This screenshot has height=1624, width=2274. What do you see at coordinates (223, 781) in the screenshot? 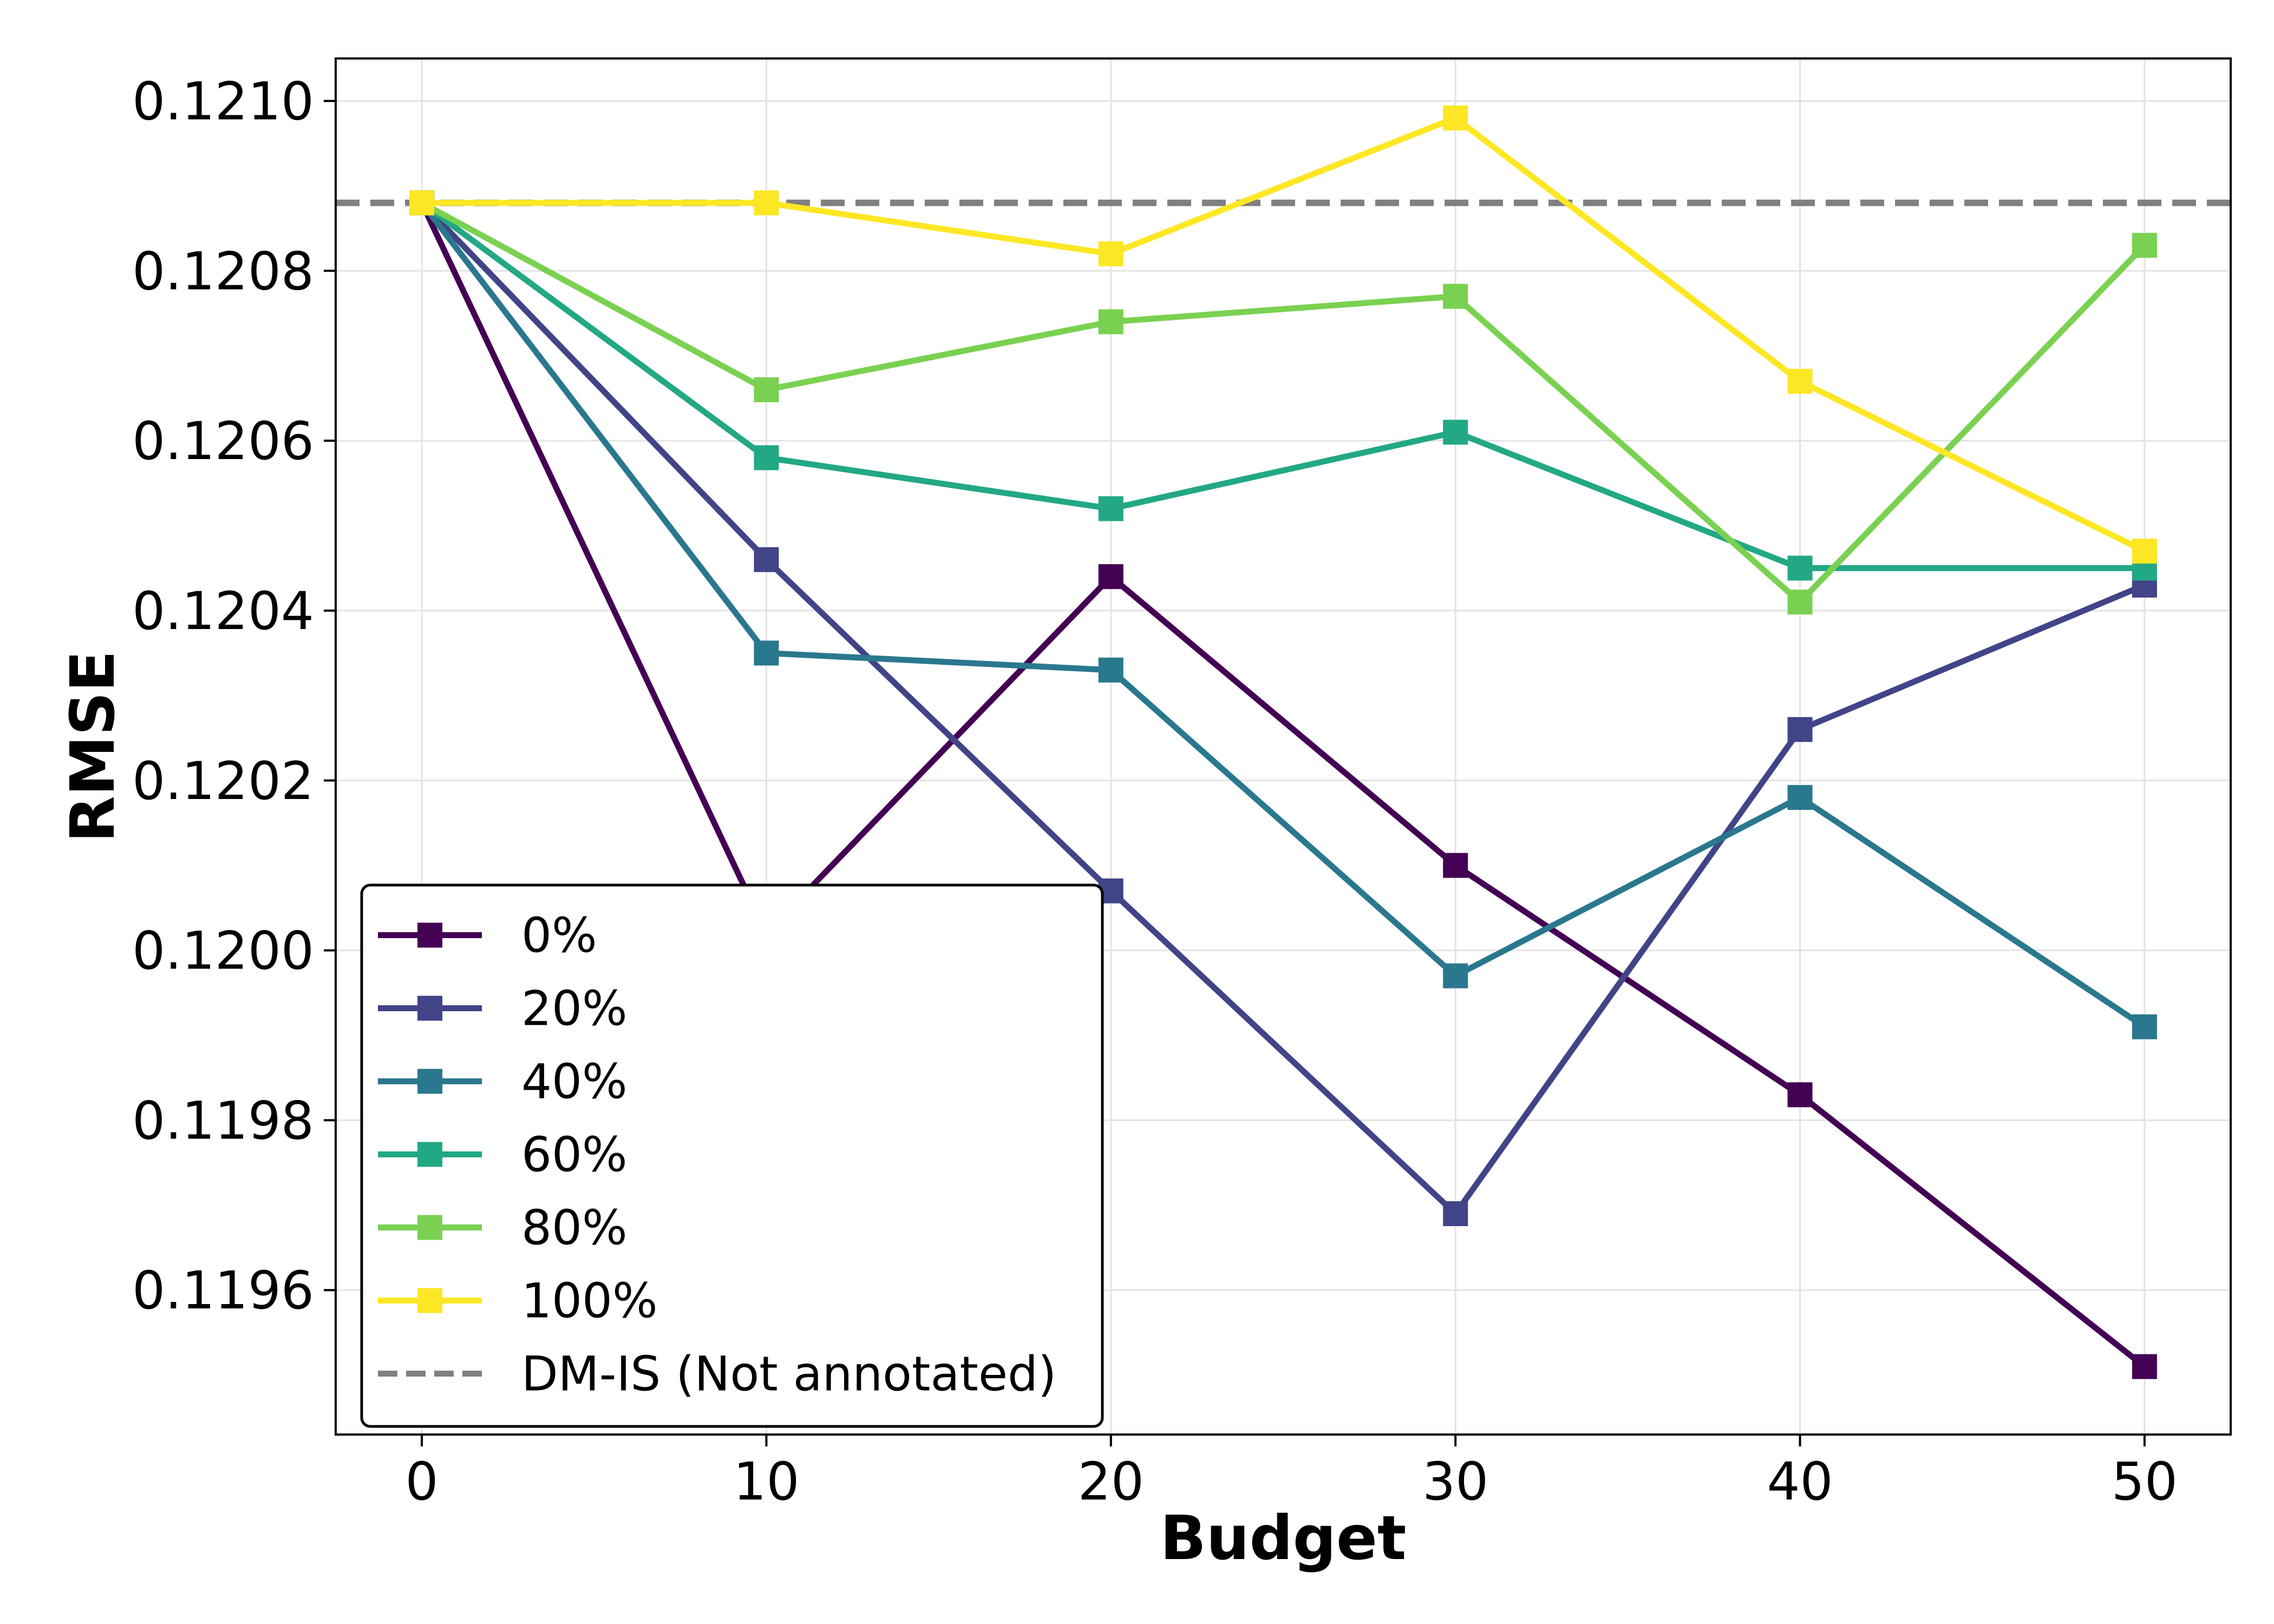
I see `y-tick-label: 0.1202` at bounding box center [223, 781].